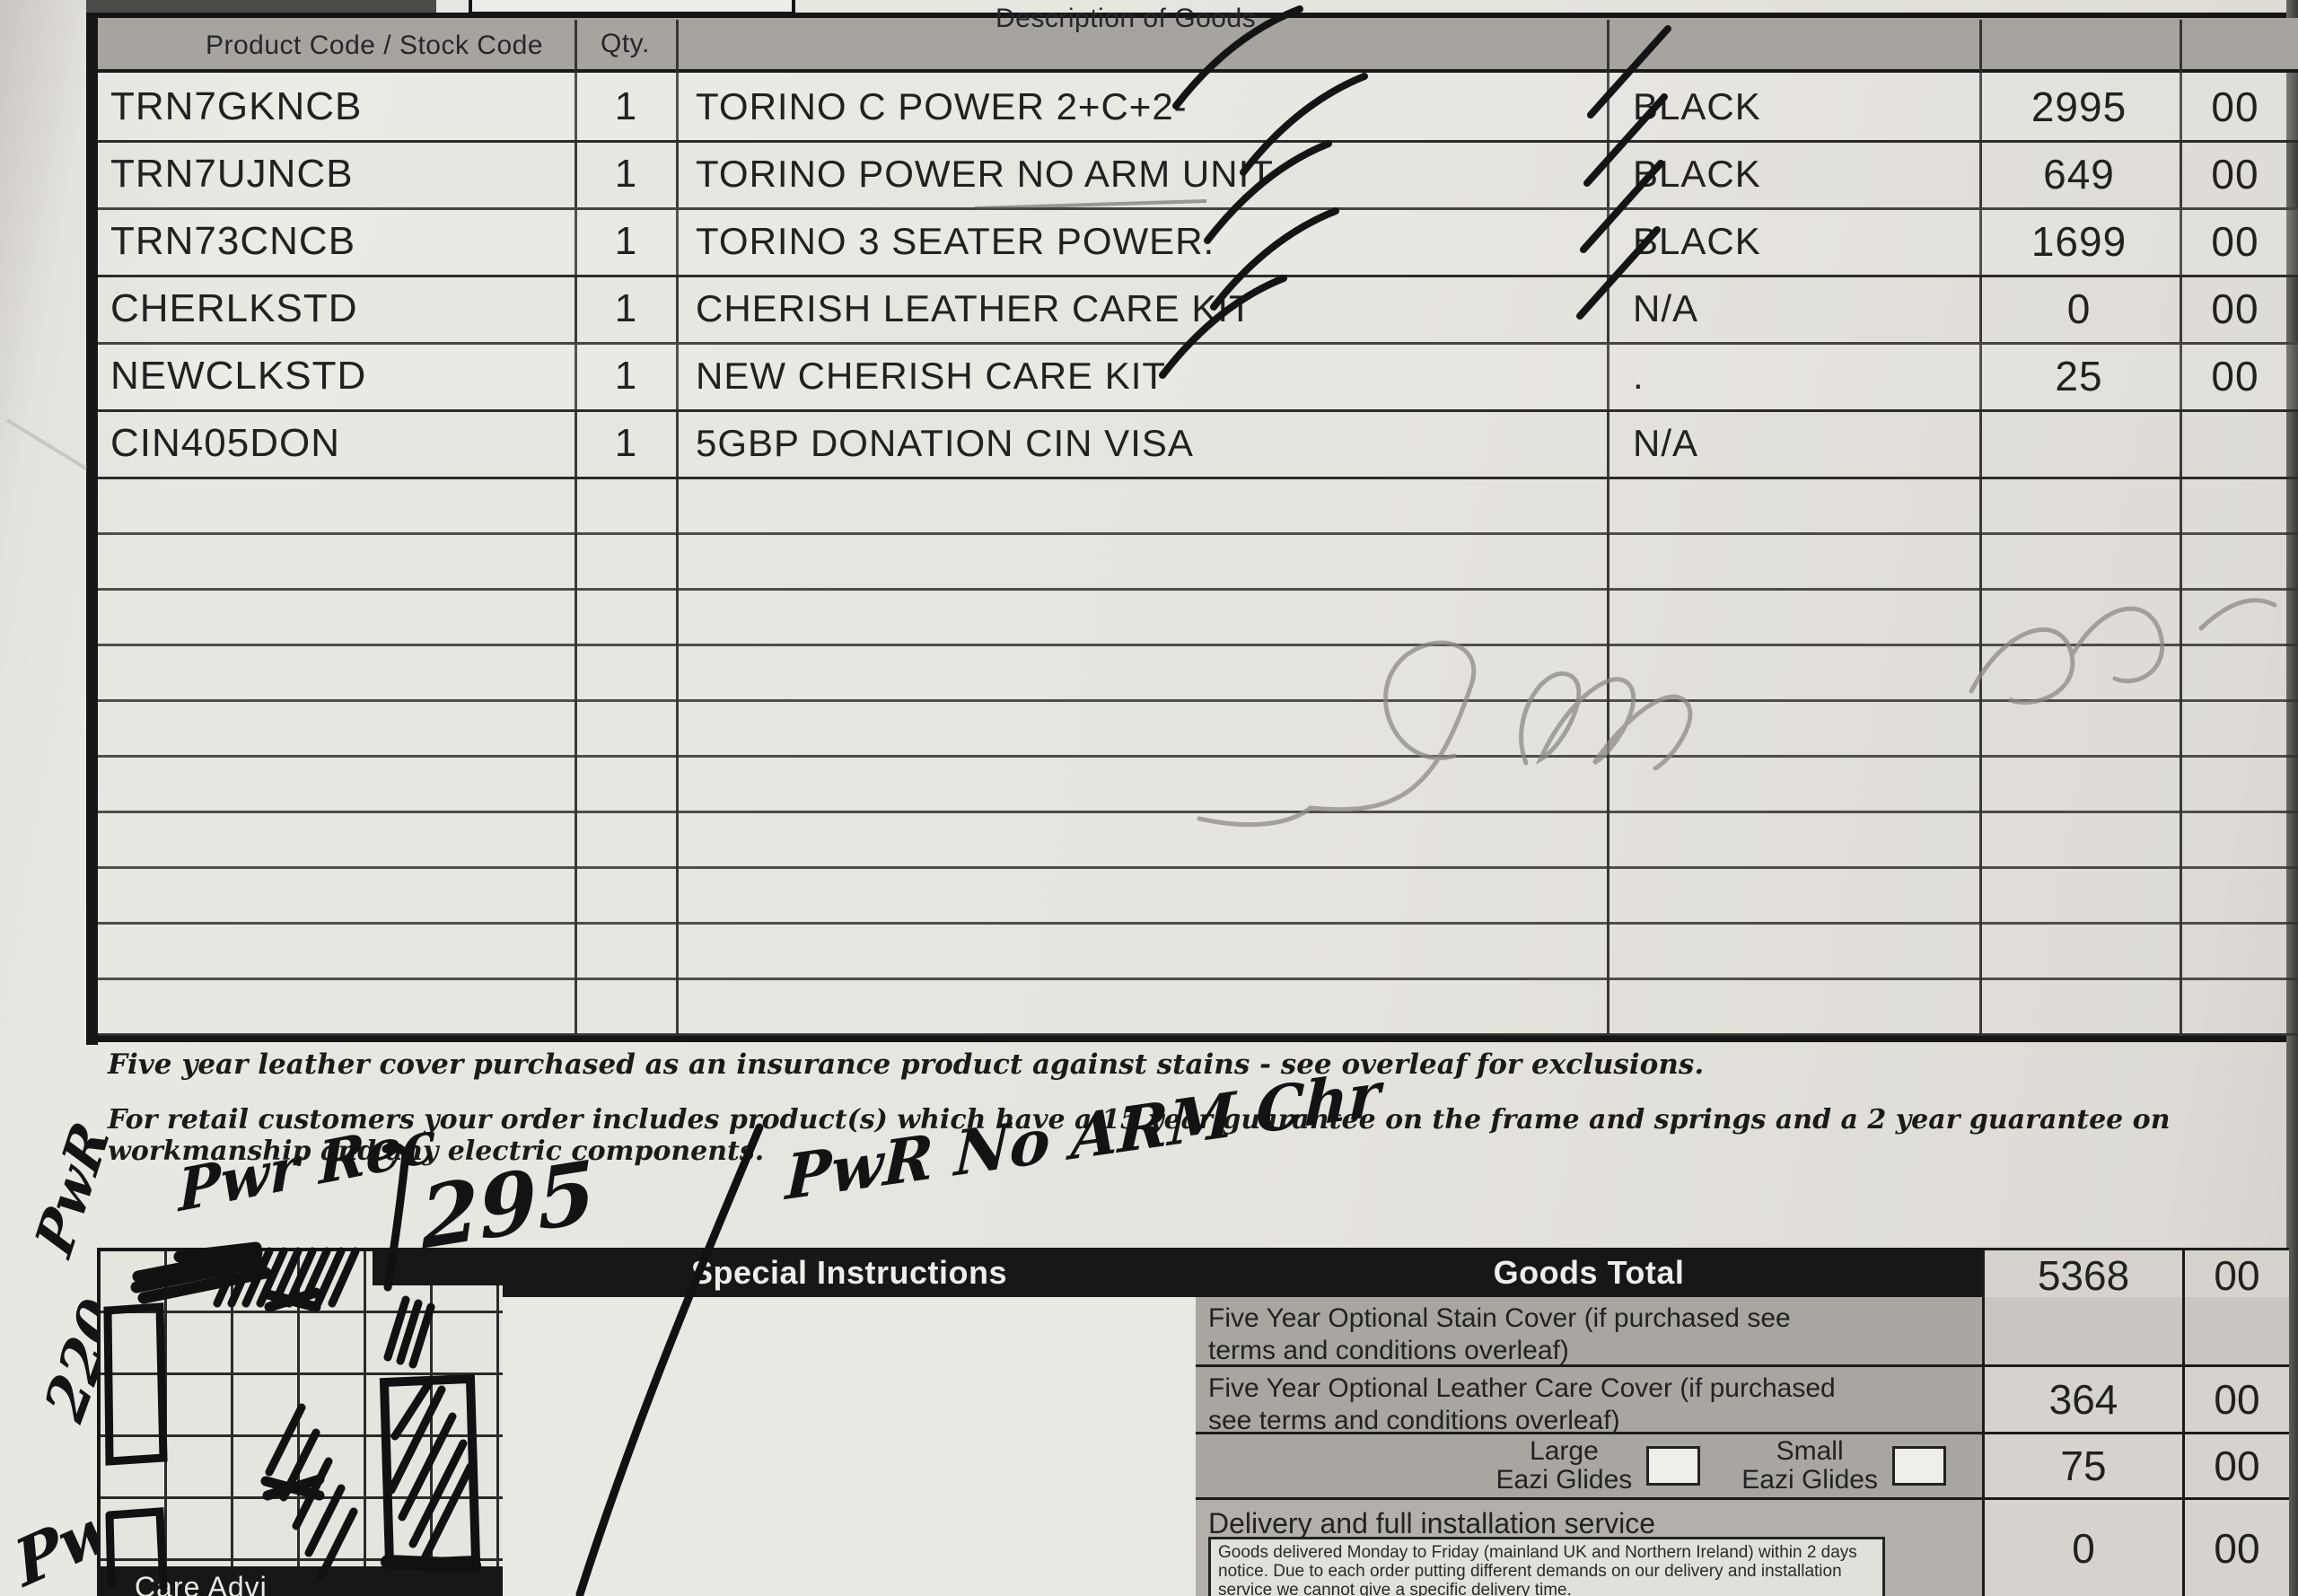 This screenshot has height=1596, width=2298. What do you see at coordinates (1198, 444) in the screenshot?
I see `table-row: CIN405DON 1 5GBP DONATION CIN VISA N/A` at bounding box center [1198, 444].